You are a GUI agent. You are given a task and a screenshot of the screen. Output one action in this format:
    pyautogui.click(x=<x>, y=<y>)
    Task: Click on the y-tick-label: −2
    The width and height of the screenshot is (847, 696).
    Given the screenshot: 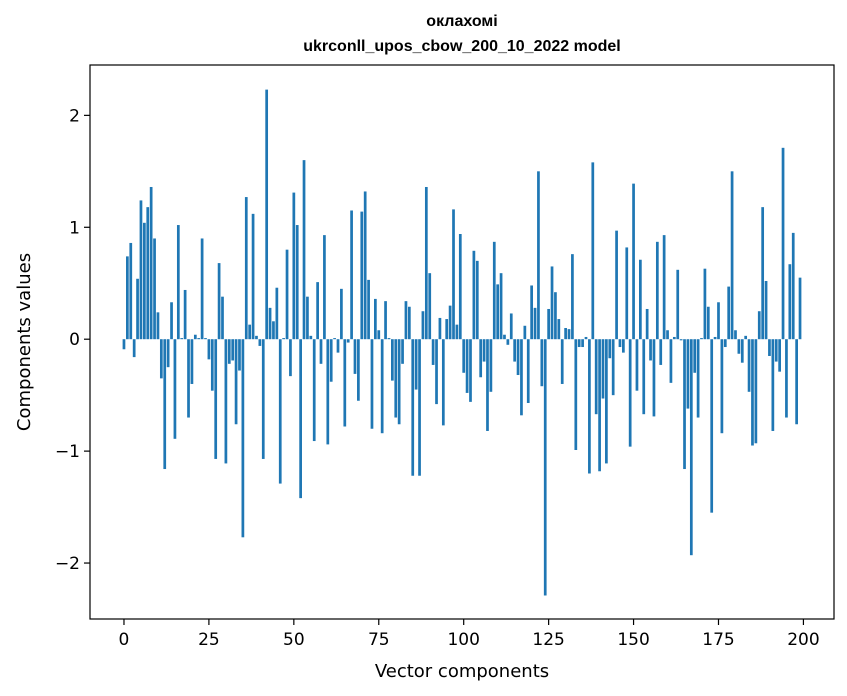 What is the action you would take?
    pyautogui.click(x=67, y=564)
    